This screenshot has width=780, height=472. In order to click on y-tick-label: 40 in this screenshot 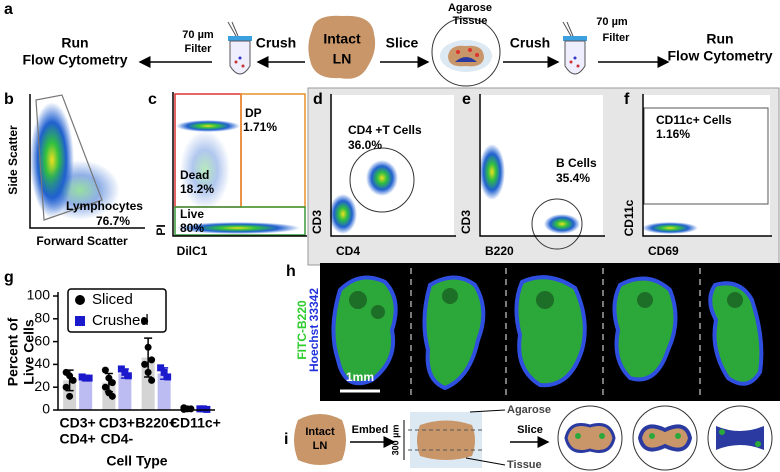, I will do `click(42, 363)`.